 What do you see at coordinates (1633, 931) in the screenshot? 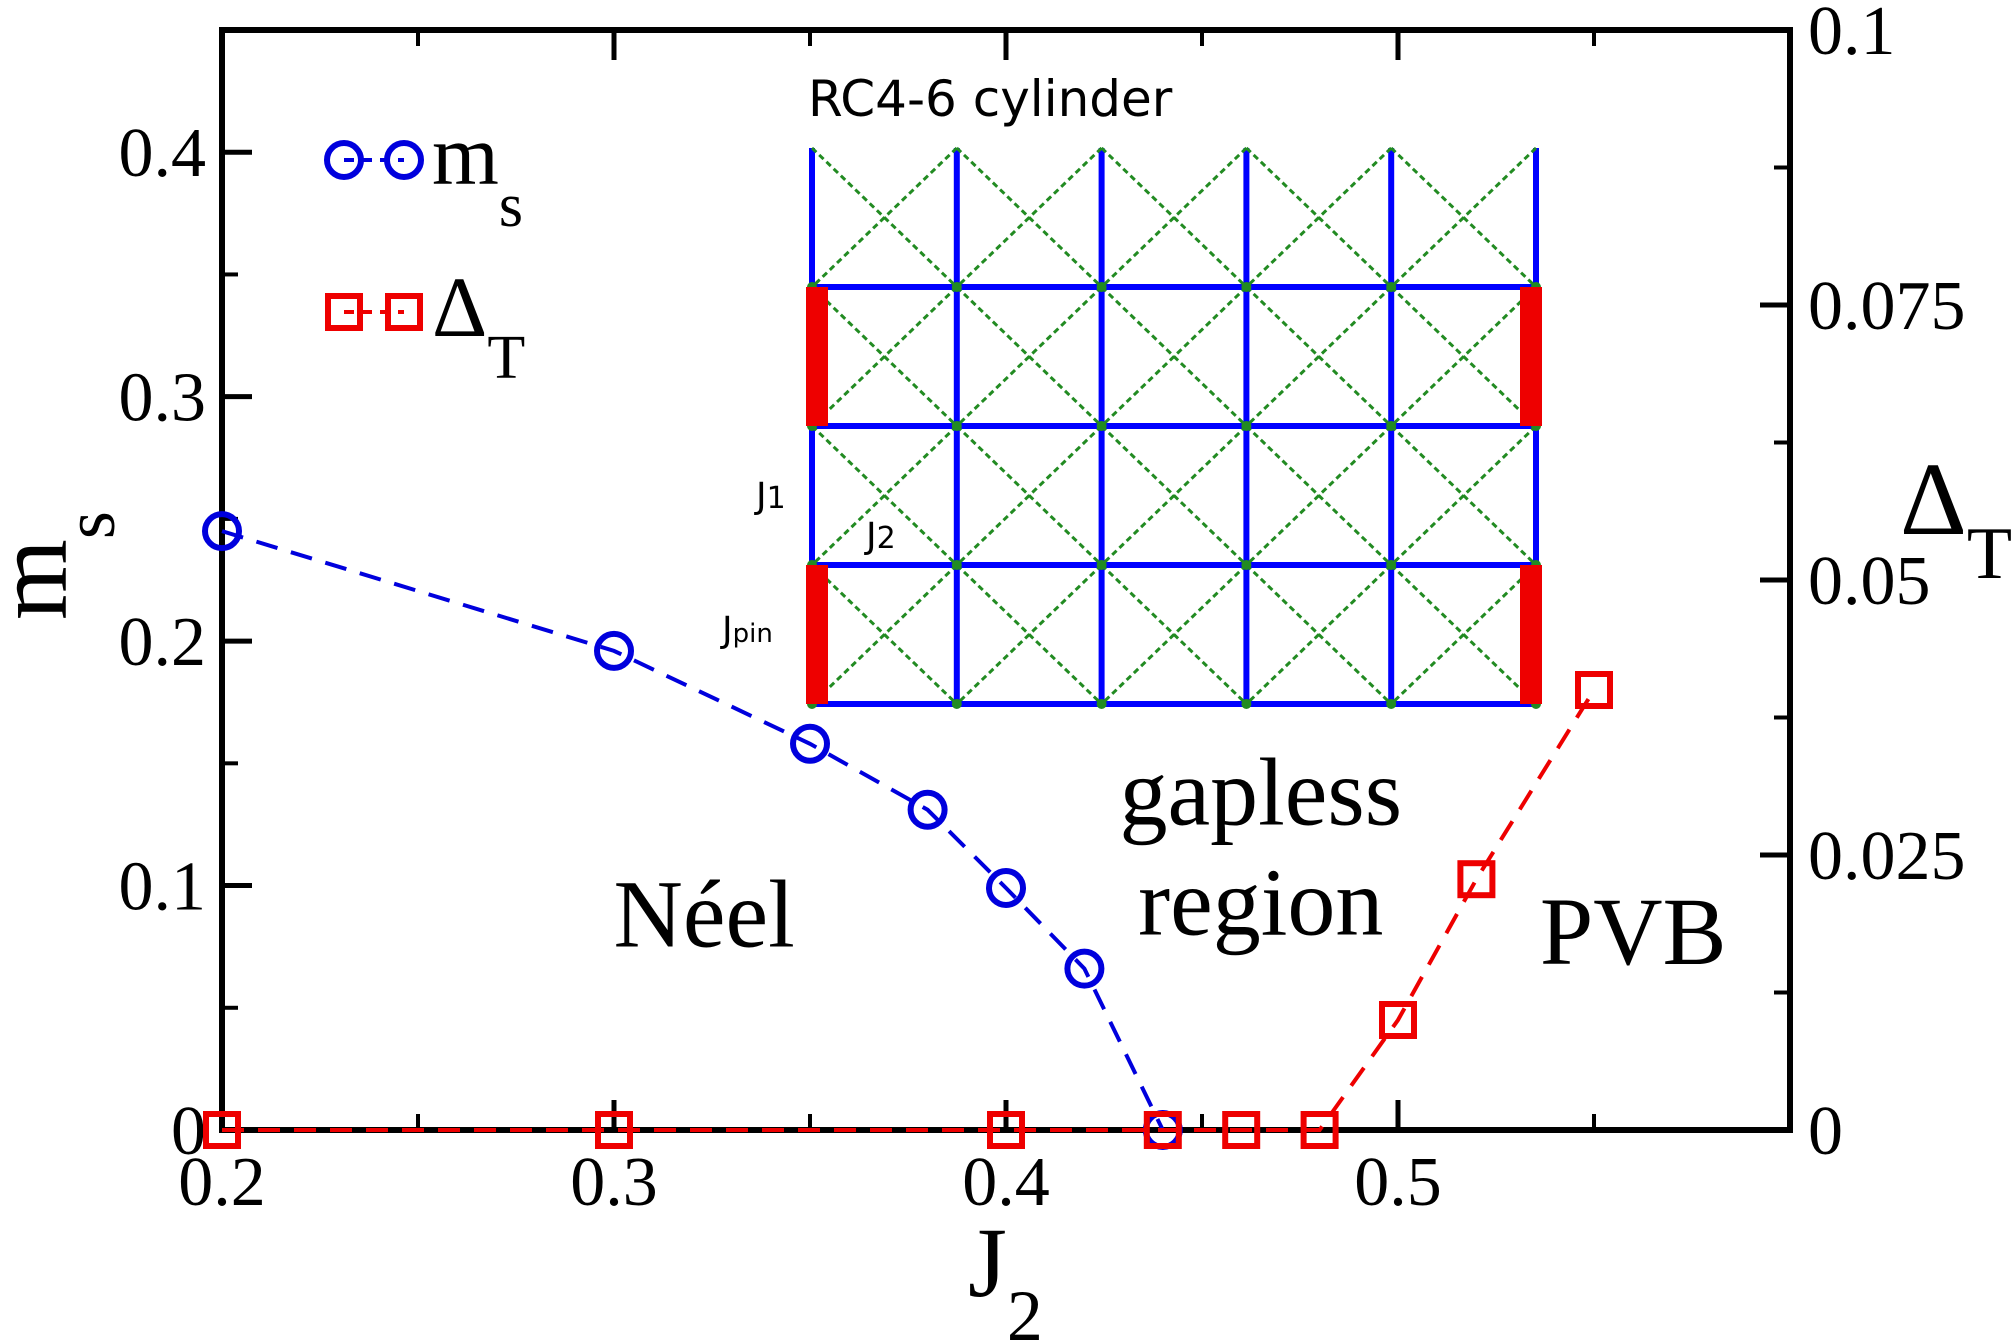
I see `annotation-label: PVB` at bounding box center [1633, 931].